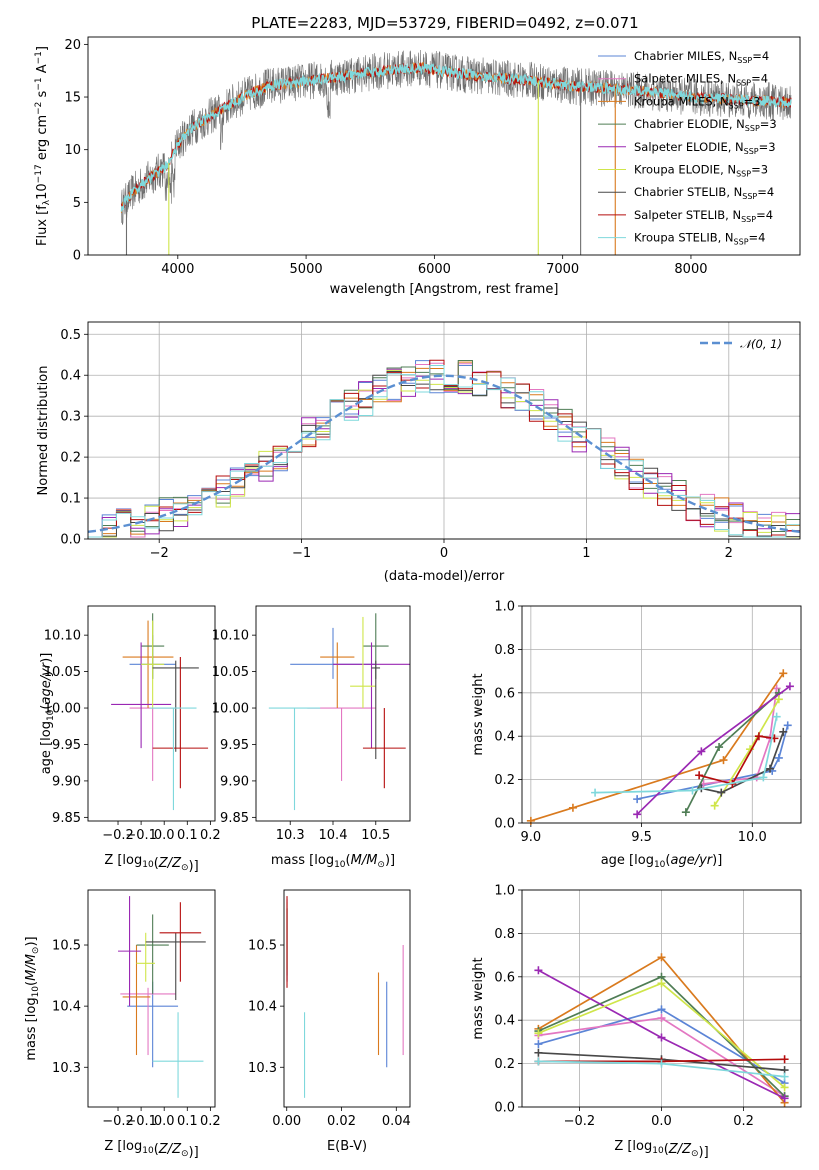 Image resolution: width=819 pixels, height=1170 pixels. What do you see at coordinates (72, 45) in the screenshot?
I see `y-tick-label: 20` at bounding box center [72, 45].